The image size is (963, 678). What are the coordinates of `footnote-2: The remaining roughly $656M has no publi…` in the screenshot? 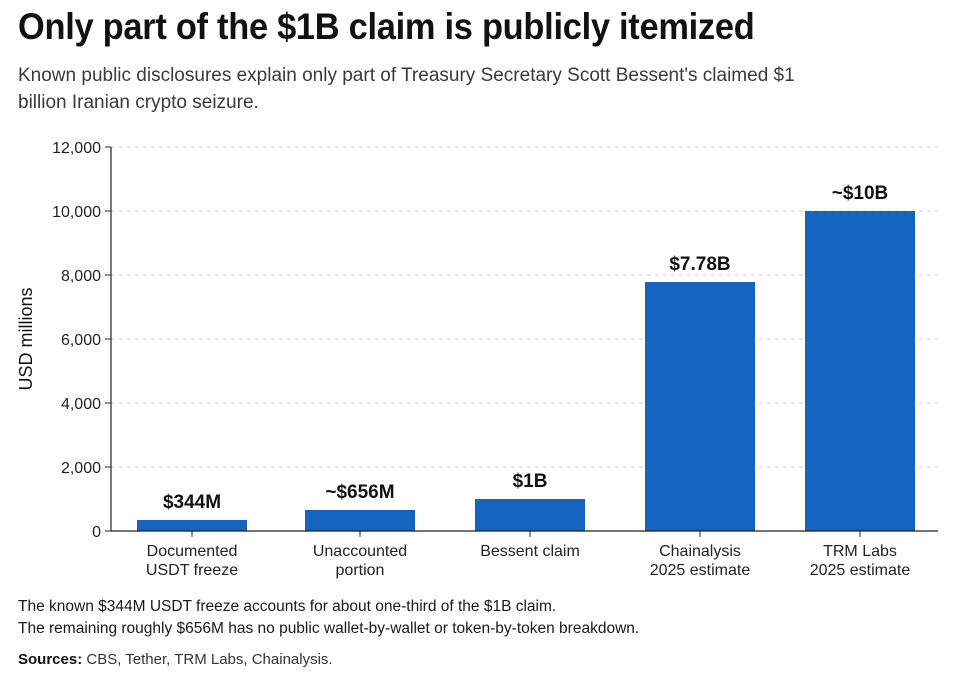 It's located at (329, 628).